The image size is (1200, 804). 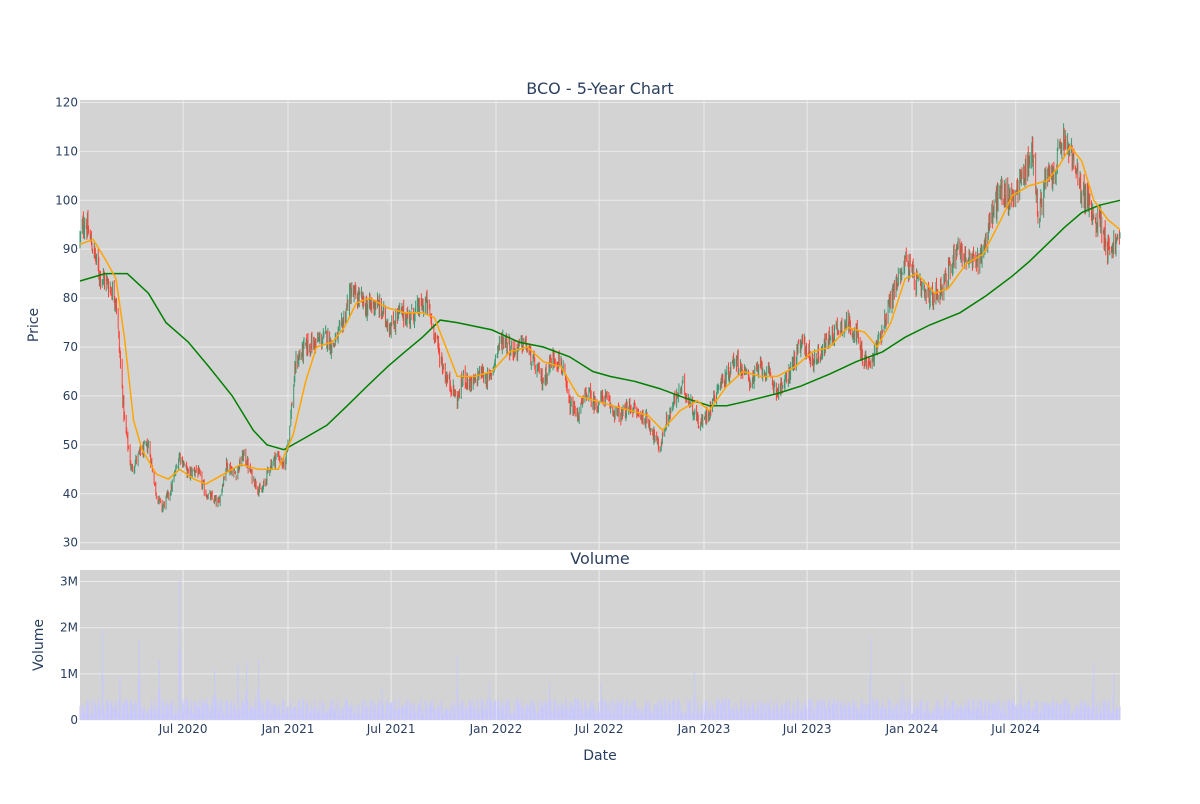 What do you see at coordinates (288, 729) in the screenshot?
I see `date-x-tick-label: Jan 2021` at bounding box center [288, 729].